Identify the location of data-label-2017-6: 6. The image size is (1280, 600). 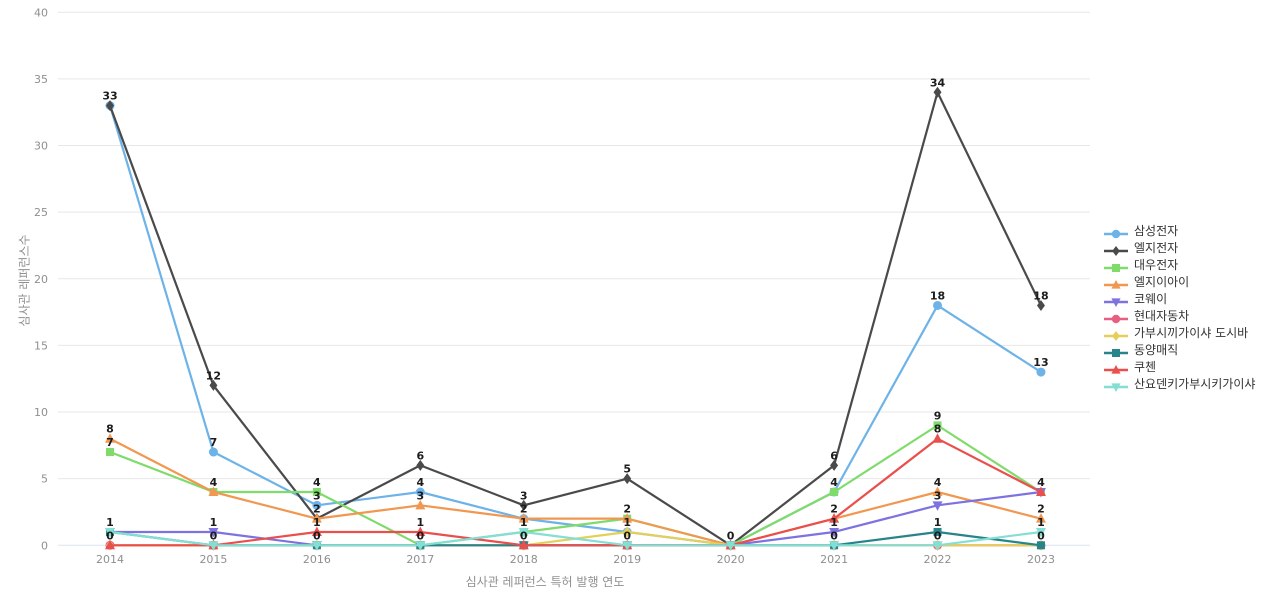
(420, 455).